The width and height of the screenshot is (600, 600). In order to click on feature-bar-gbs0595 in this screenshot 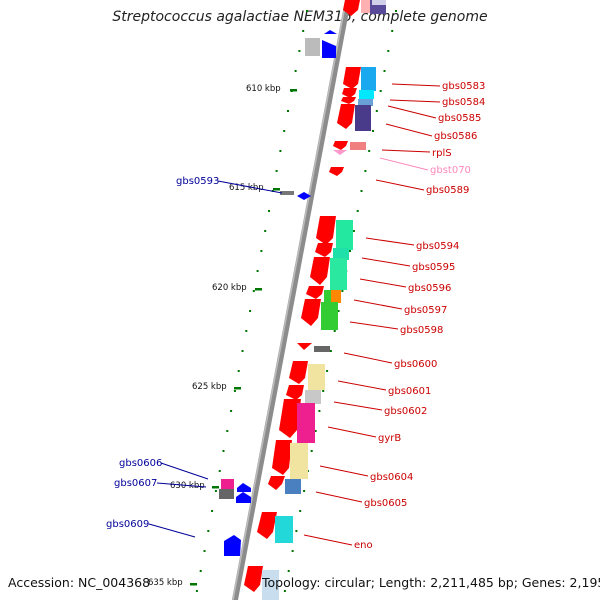, I will do `click(341, 254)`.